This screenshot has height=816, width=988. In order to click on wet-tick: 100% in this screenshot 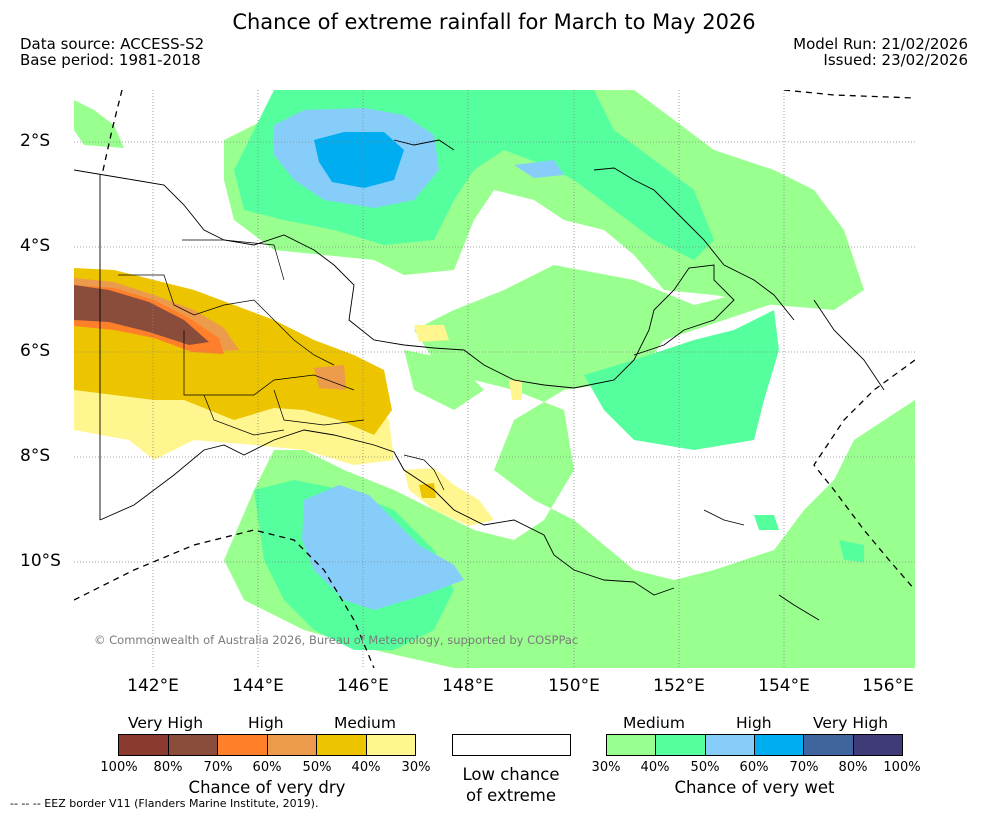, I will do `click(902, 767)`.